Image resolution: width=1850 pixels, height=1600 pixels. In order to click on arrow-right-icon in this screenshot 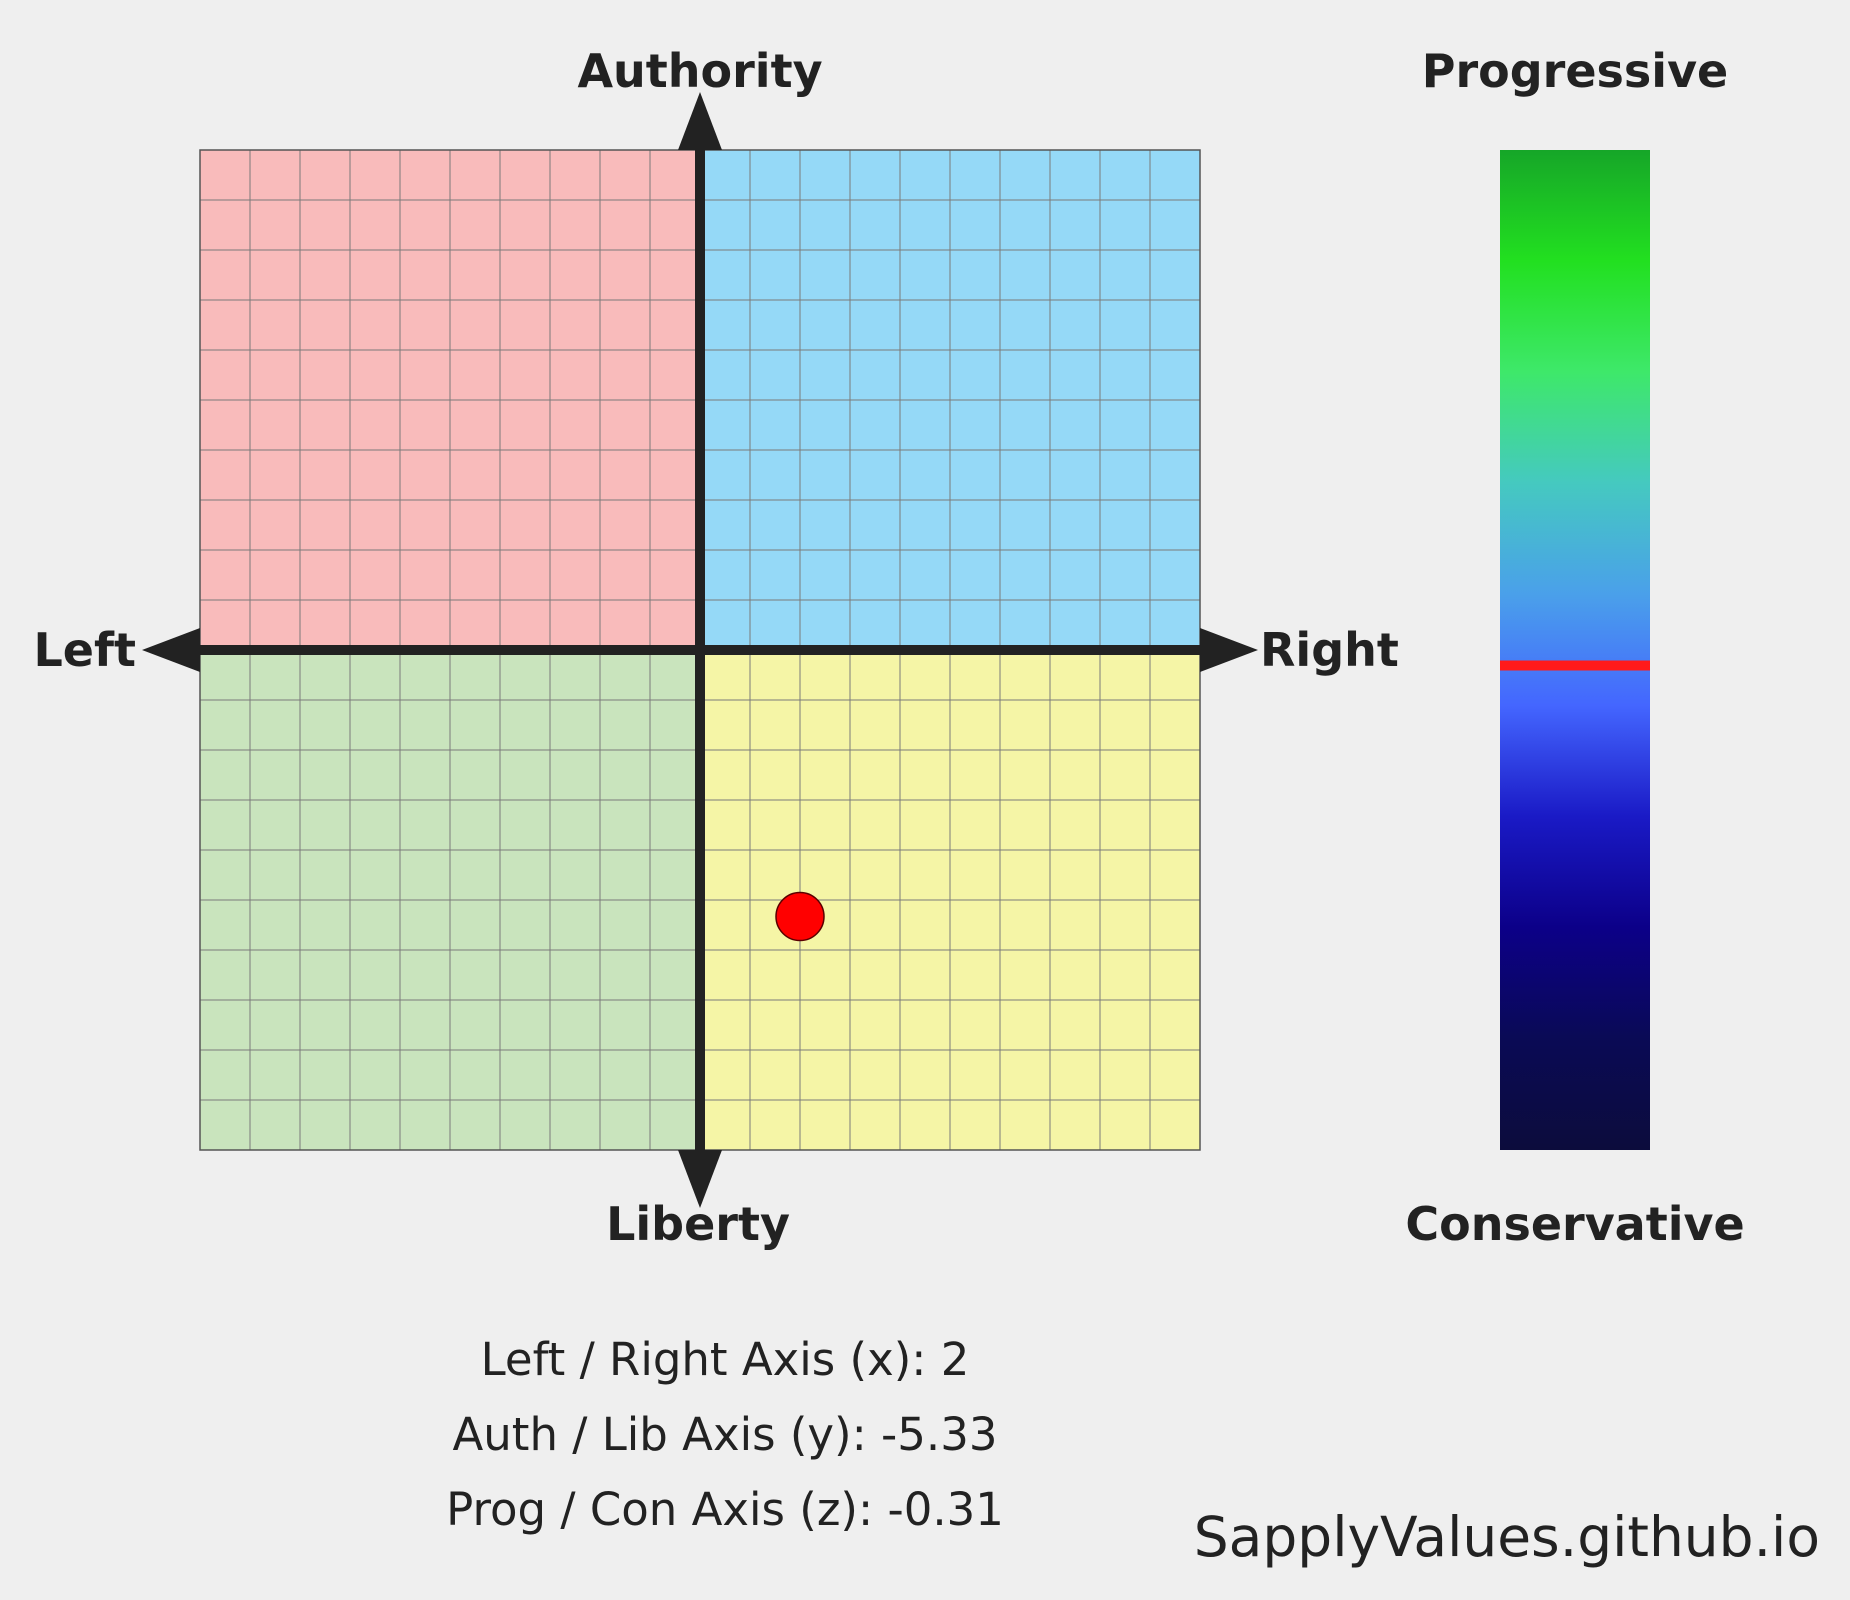, I will do `click(1229, 650)`.